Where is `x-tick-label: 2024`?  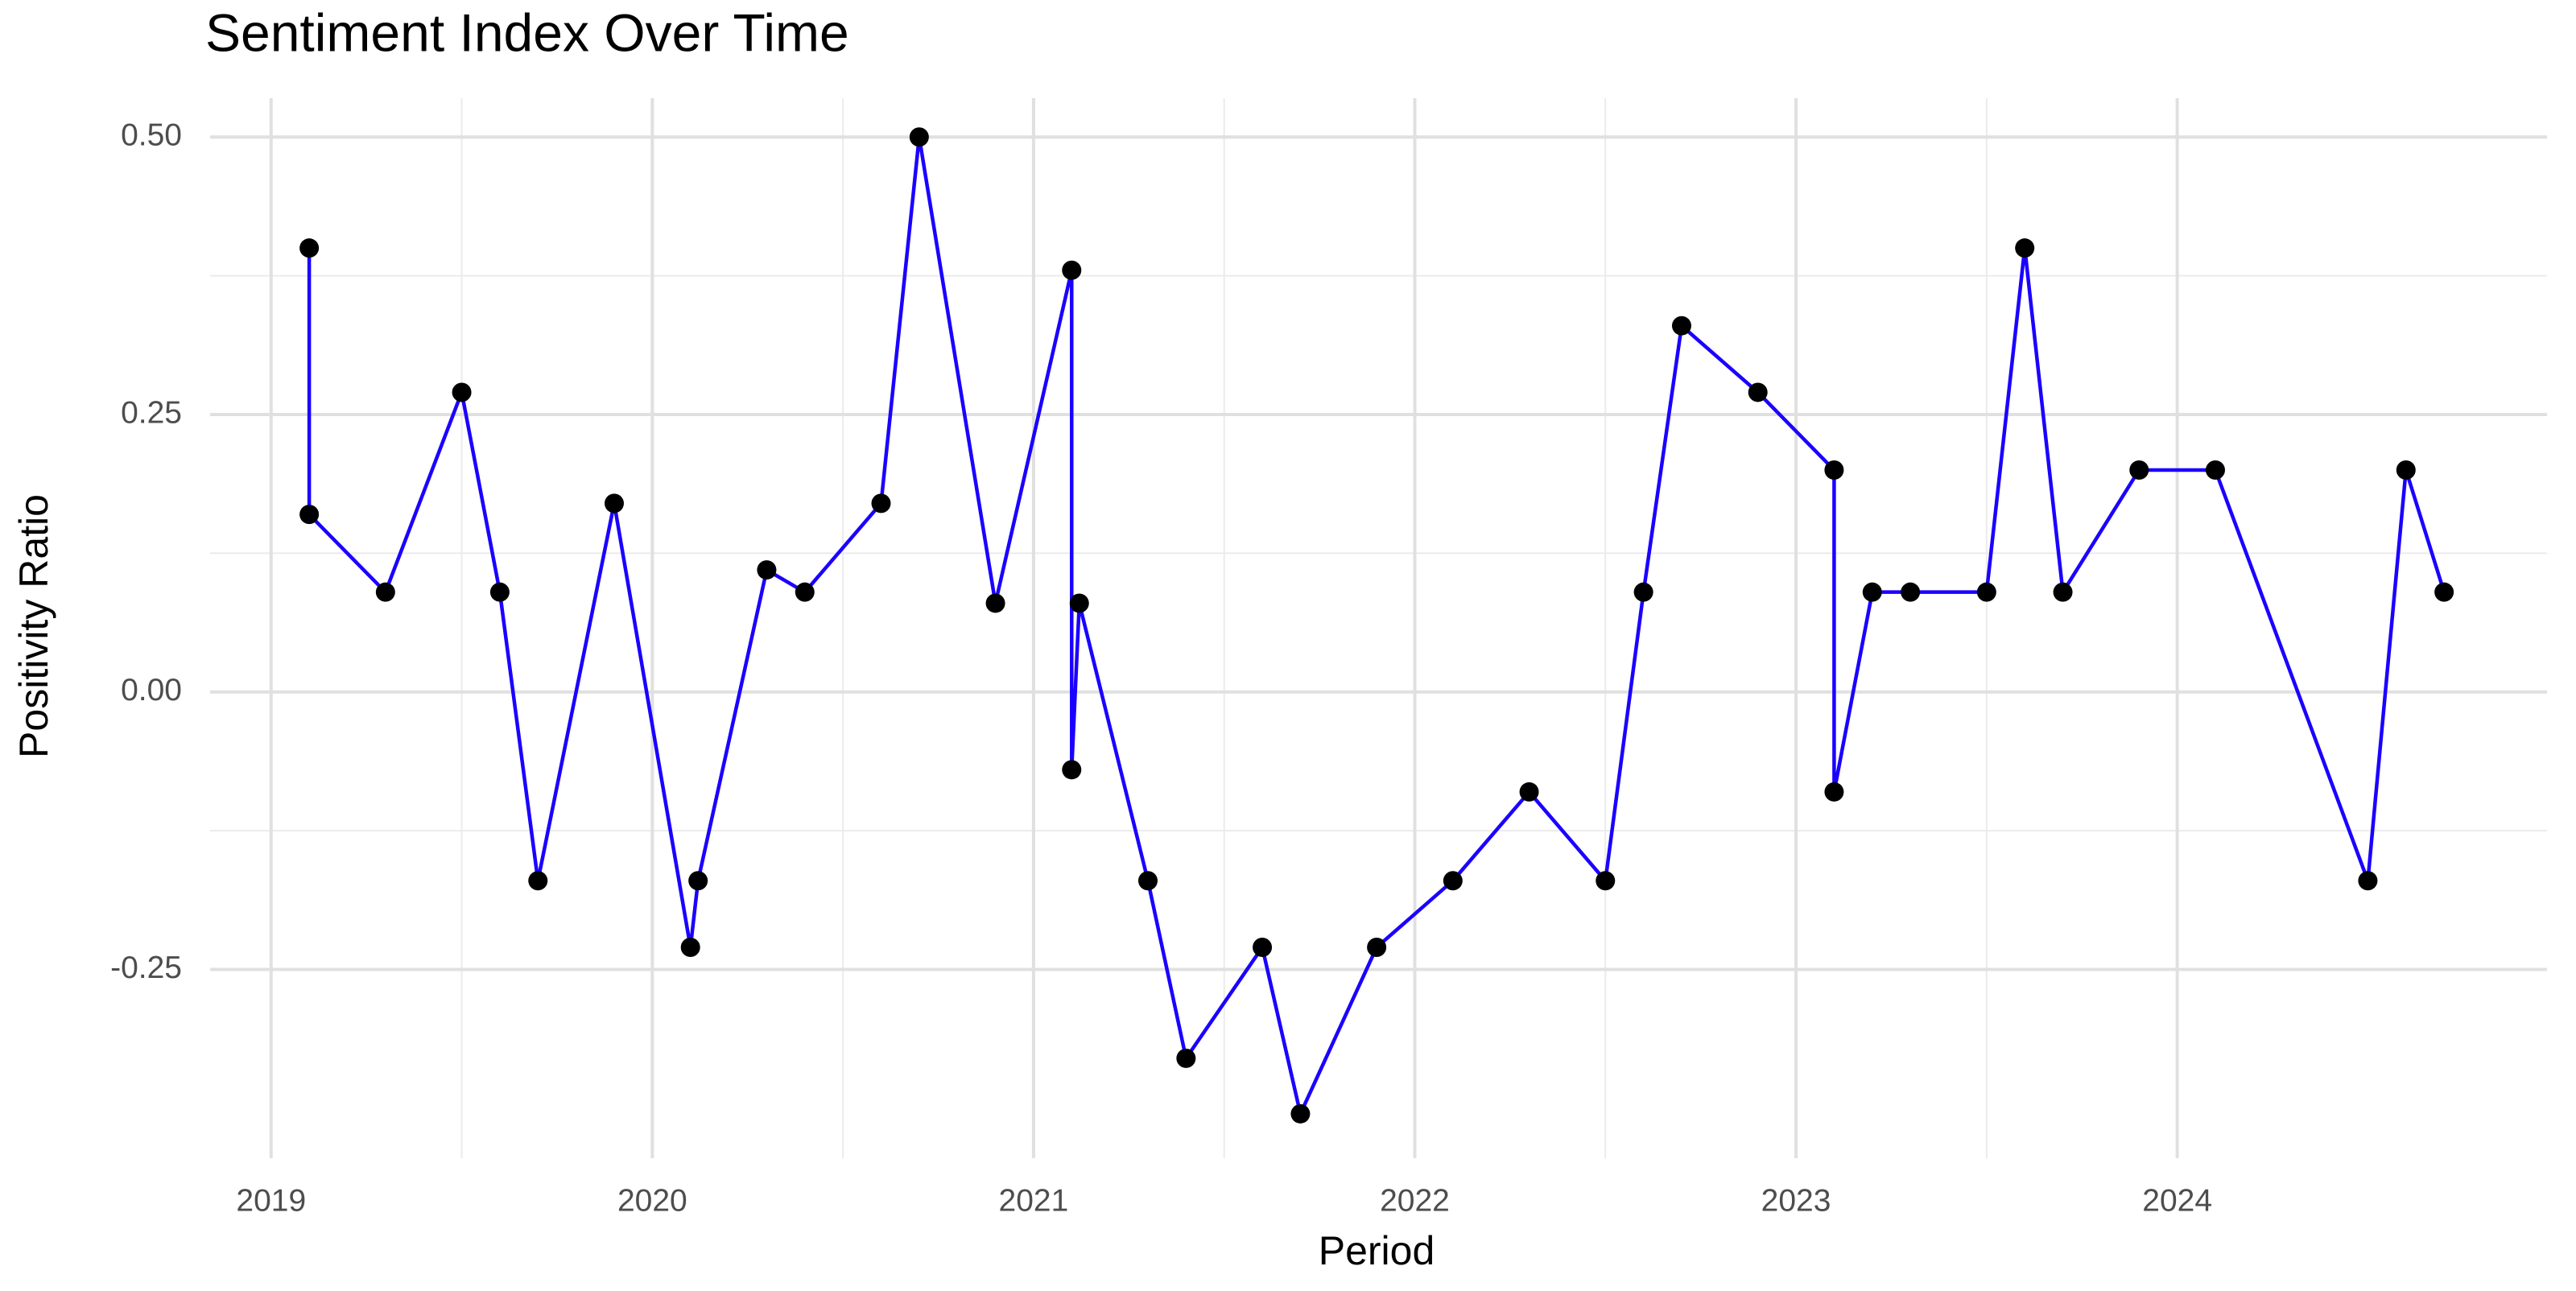
x-tick-label: 2024 is located at coordinates (2177, 1200).